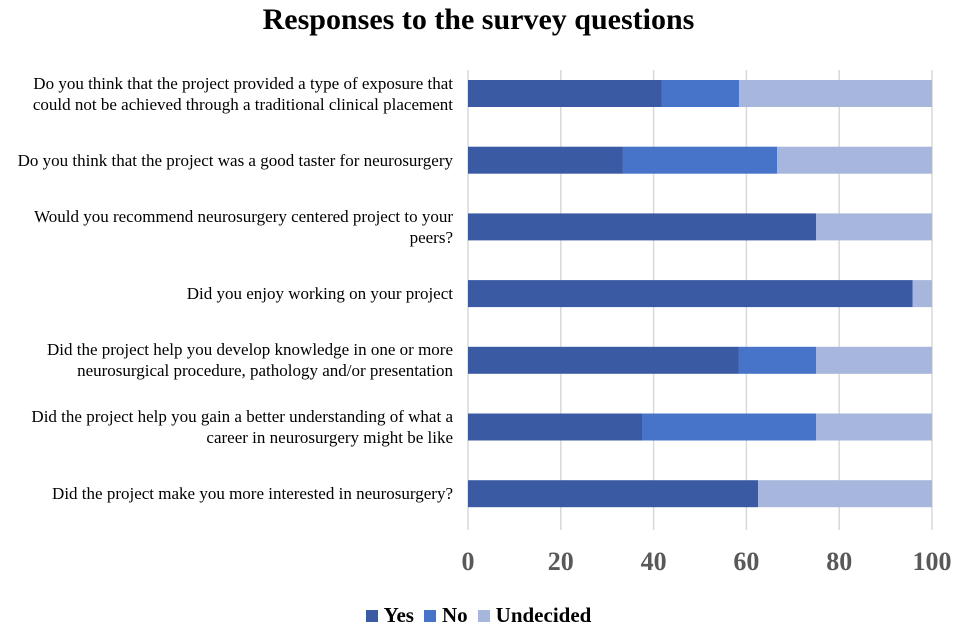 The image size is (957, 629). Describe the element at coordinates (329, 437) in the screenshot. I see `category-label-line: career in neurosurgery might be like` at that location.